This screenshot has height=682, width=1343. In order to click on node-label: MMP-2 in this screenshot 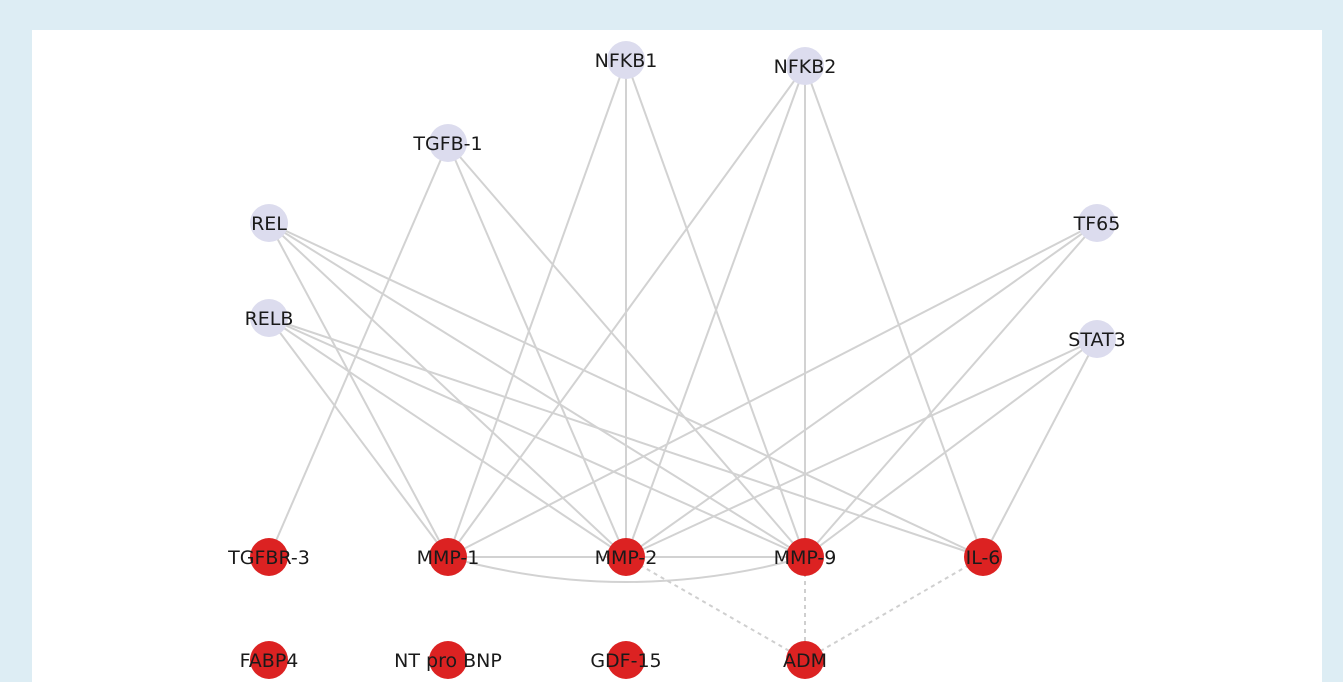, I will do `click(626, 558)`.